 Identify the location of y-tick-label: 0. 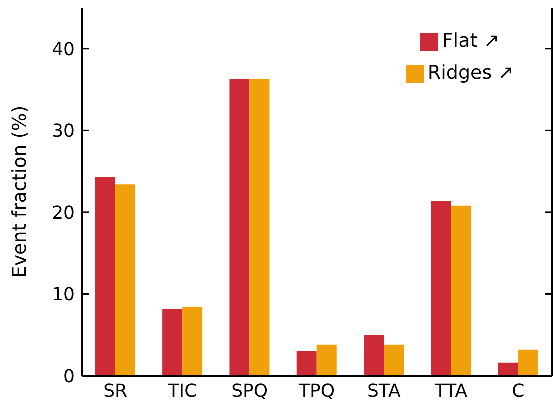
(69, 377).